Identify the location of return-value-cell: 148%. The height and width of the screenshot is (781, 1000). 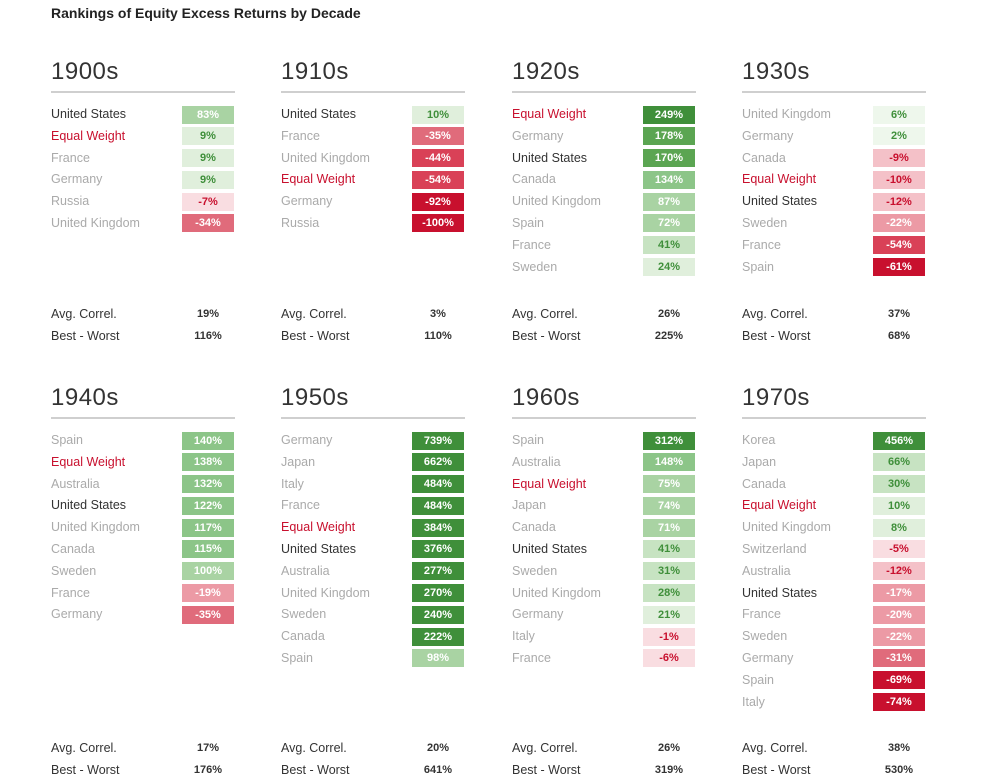
(669, 462).